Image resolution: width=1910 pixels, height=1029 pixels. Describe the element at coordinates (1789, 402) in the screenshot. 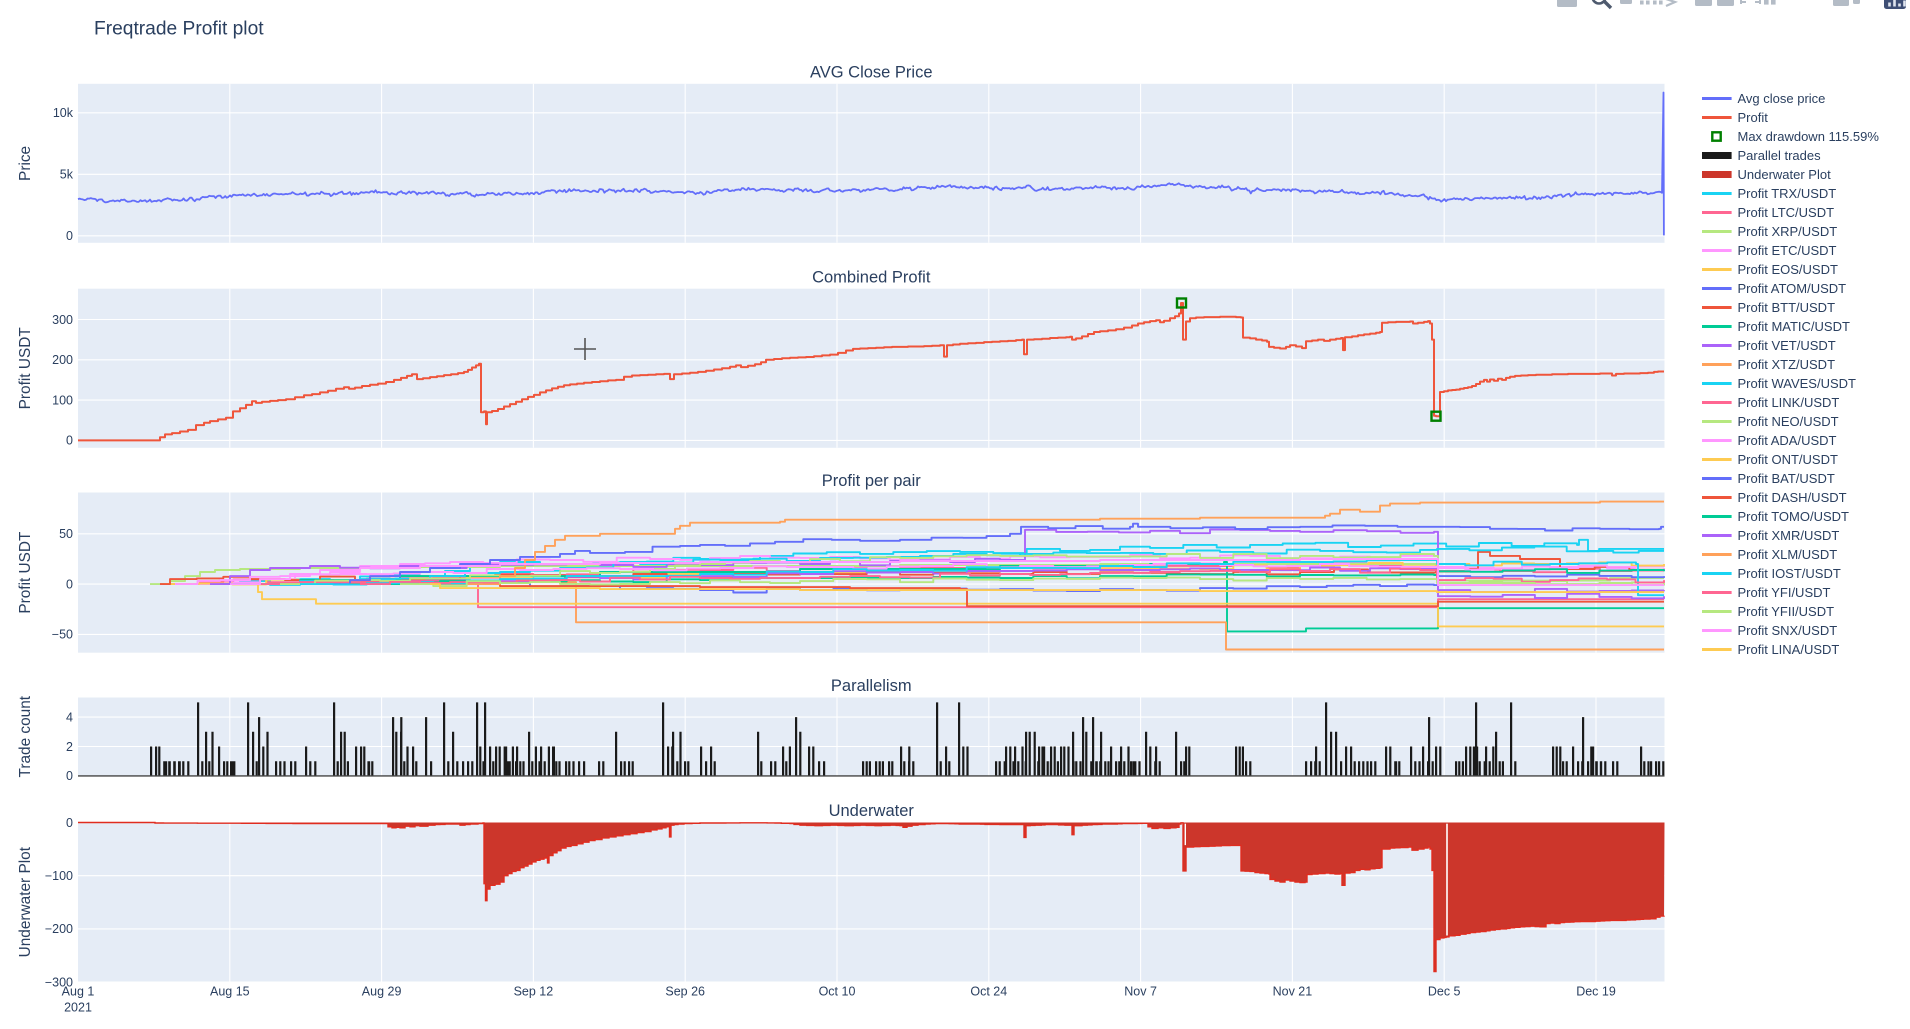

I see `svg-text: Profit LINK/USDT` at that location.